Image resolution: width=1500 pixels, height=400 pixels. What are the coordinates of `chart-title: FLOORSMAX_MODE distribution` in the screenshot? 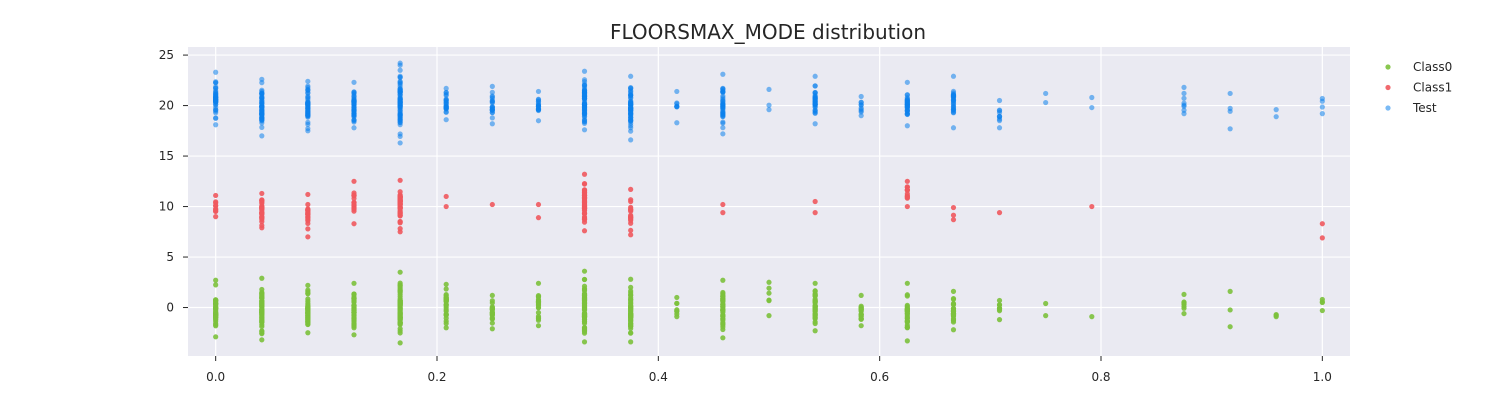 It's located at (768, 32).